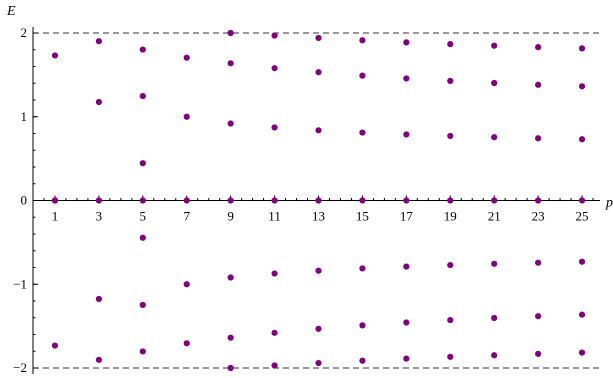 This screenshot has height=378, width=613. Describe the element at coordinates (538, 216) in the screenshot. I see `x-tick-label: 23` at that location.